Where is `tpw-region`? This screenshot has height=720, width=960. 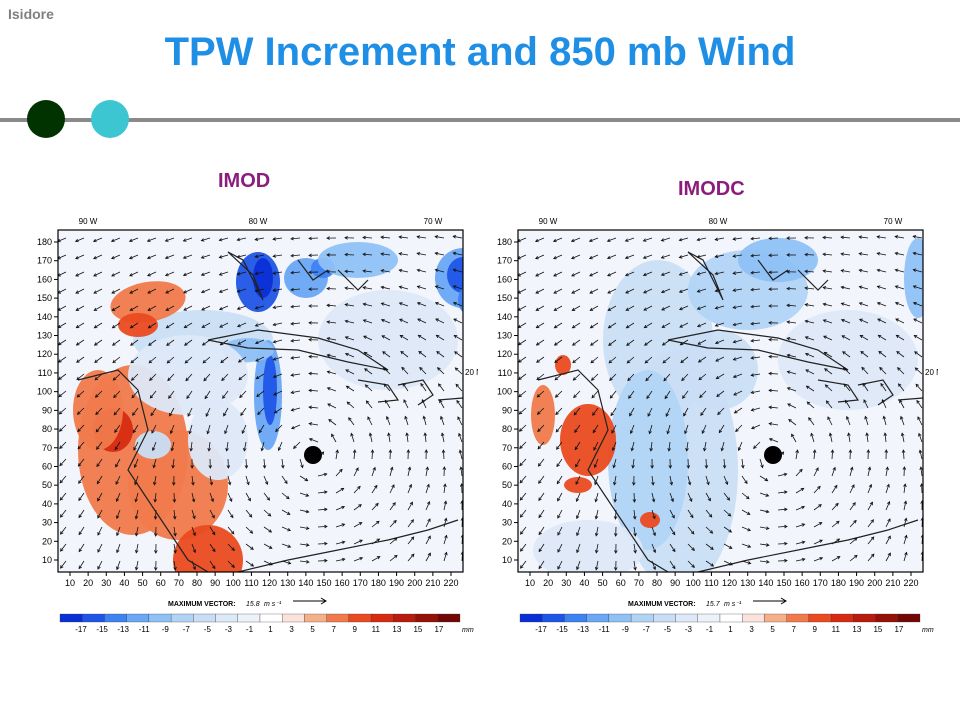 tpw-region is located at coordinates (188, 375).